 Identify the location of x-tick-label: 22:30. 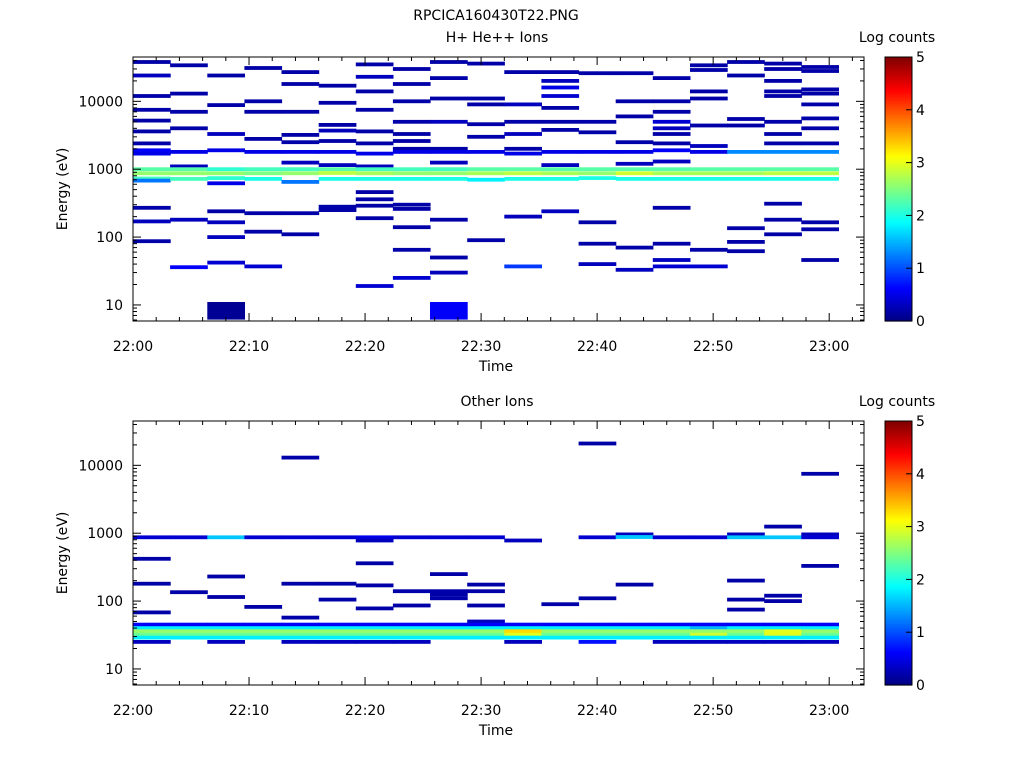
(481, 347).